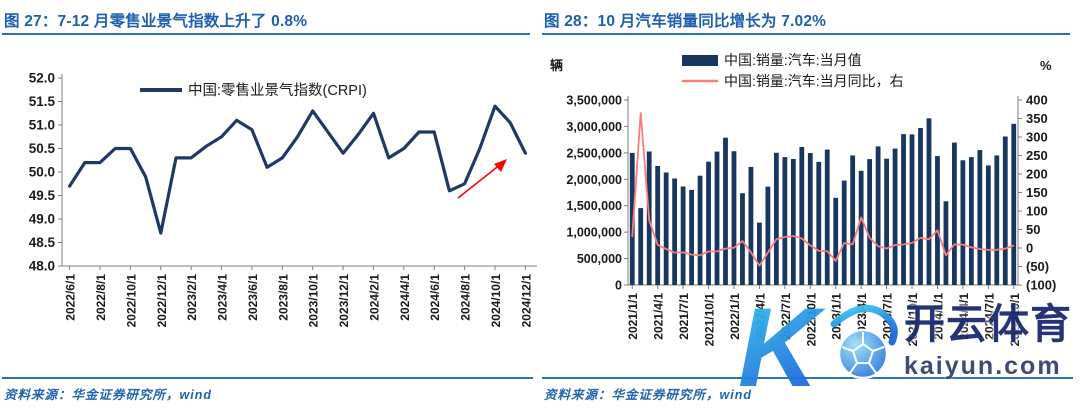 Image resolution: width=1080 pixels, height=408 pixels. What do you see at coordinates (297, 169) in the screenshot?
I see `crpi-line` at bounding box center [297, 169].